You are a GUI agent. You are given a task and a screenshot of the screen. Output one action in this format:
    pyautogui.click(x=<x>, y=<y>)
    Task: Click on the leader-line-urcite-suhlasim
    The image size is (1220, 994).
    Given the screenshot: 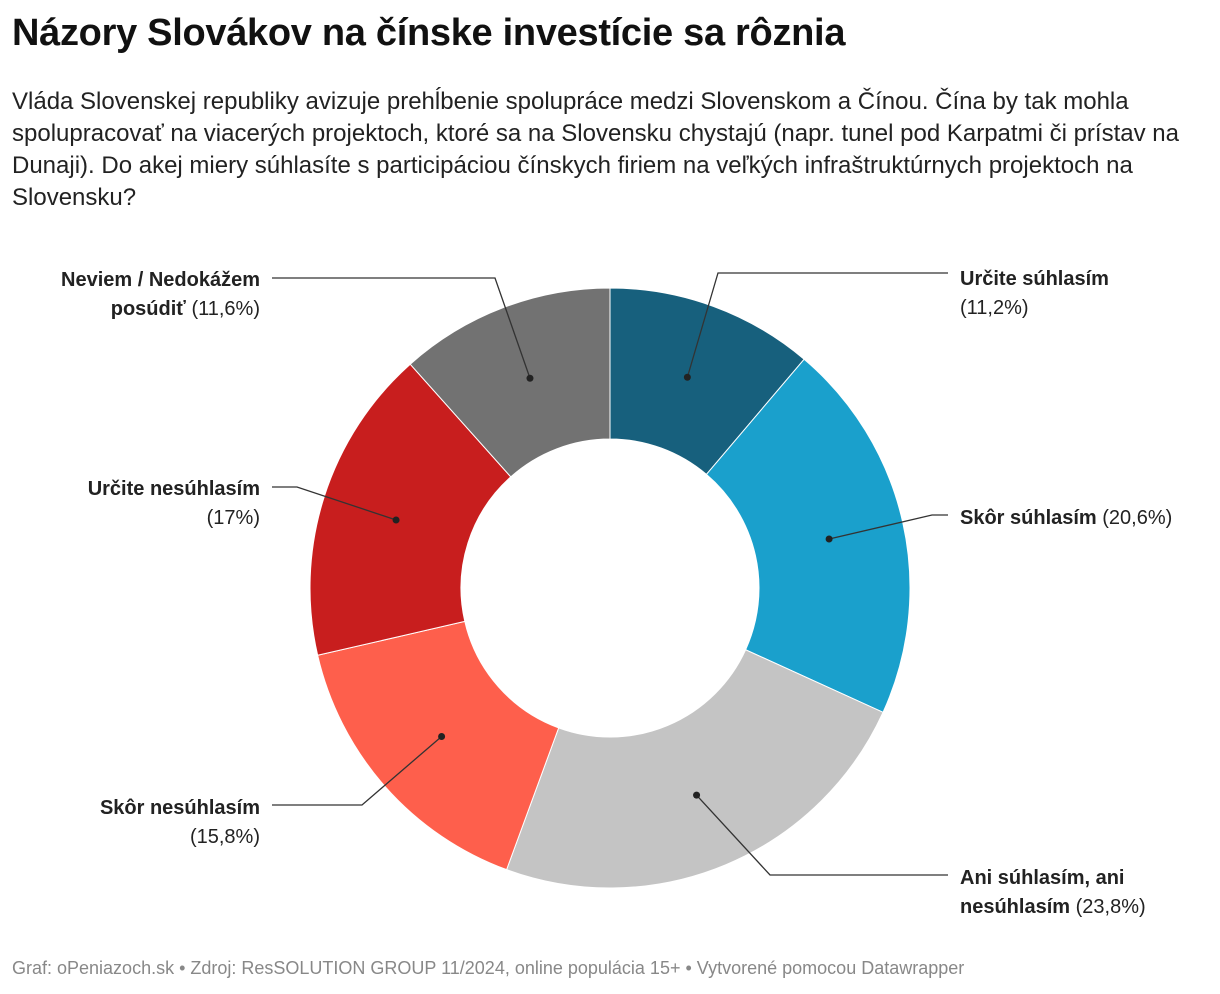 What is the action you would take?
    pyautogui.click(x=817, y=325)
    